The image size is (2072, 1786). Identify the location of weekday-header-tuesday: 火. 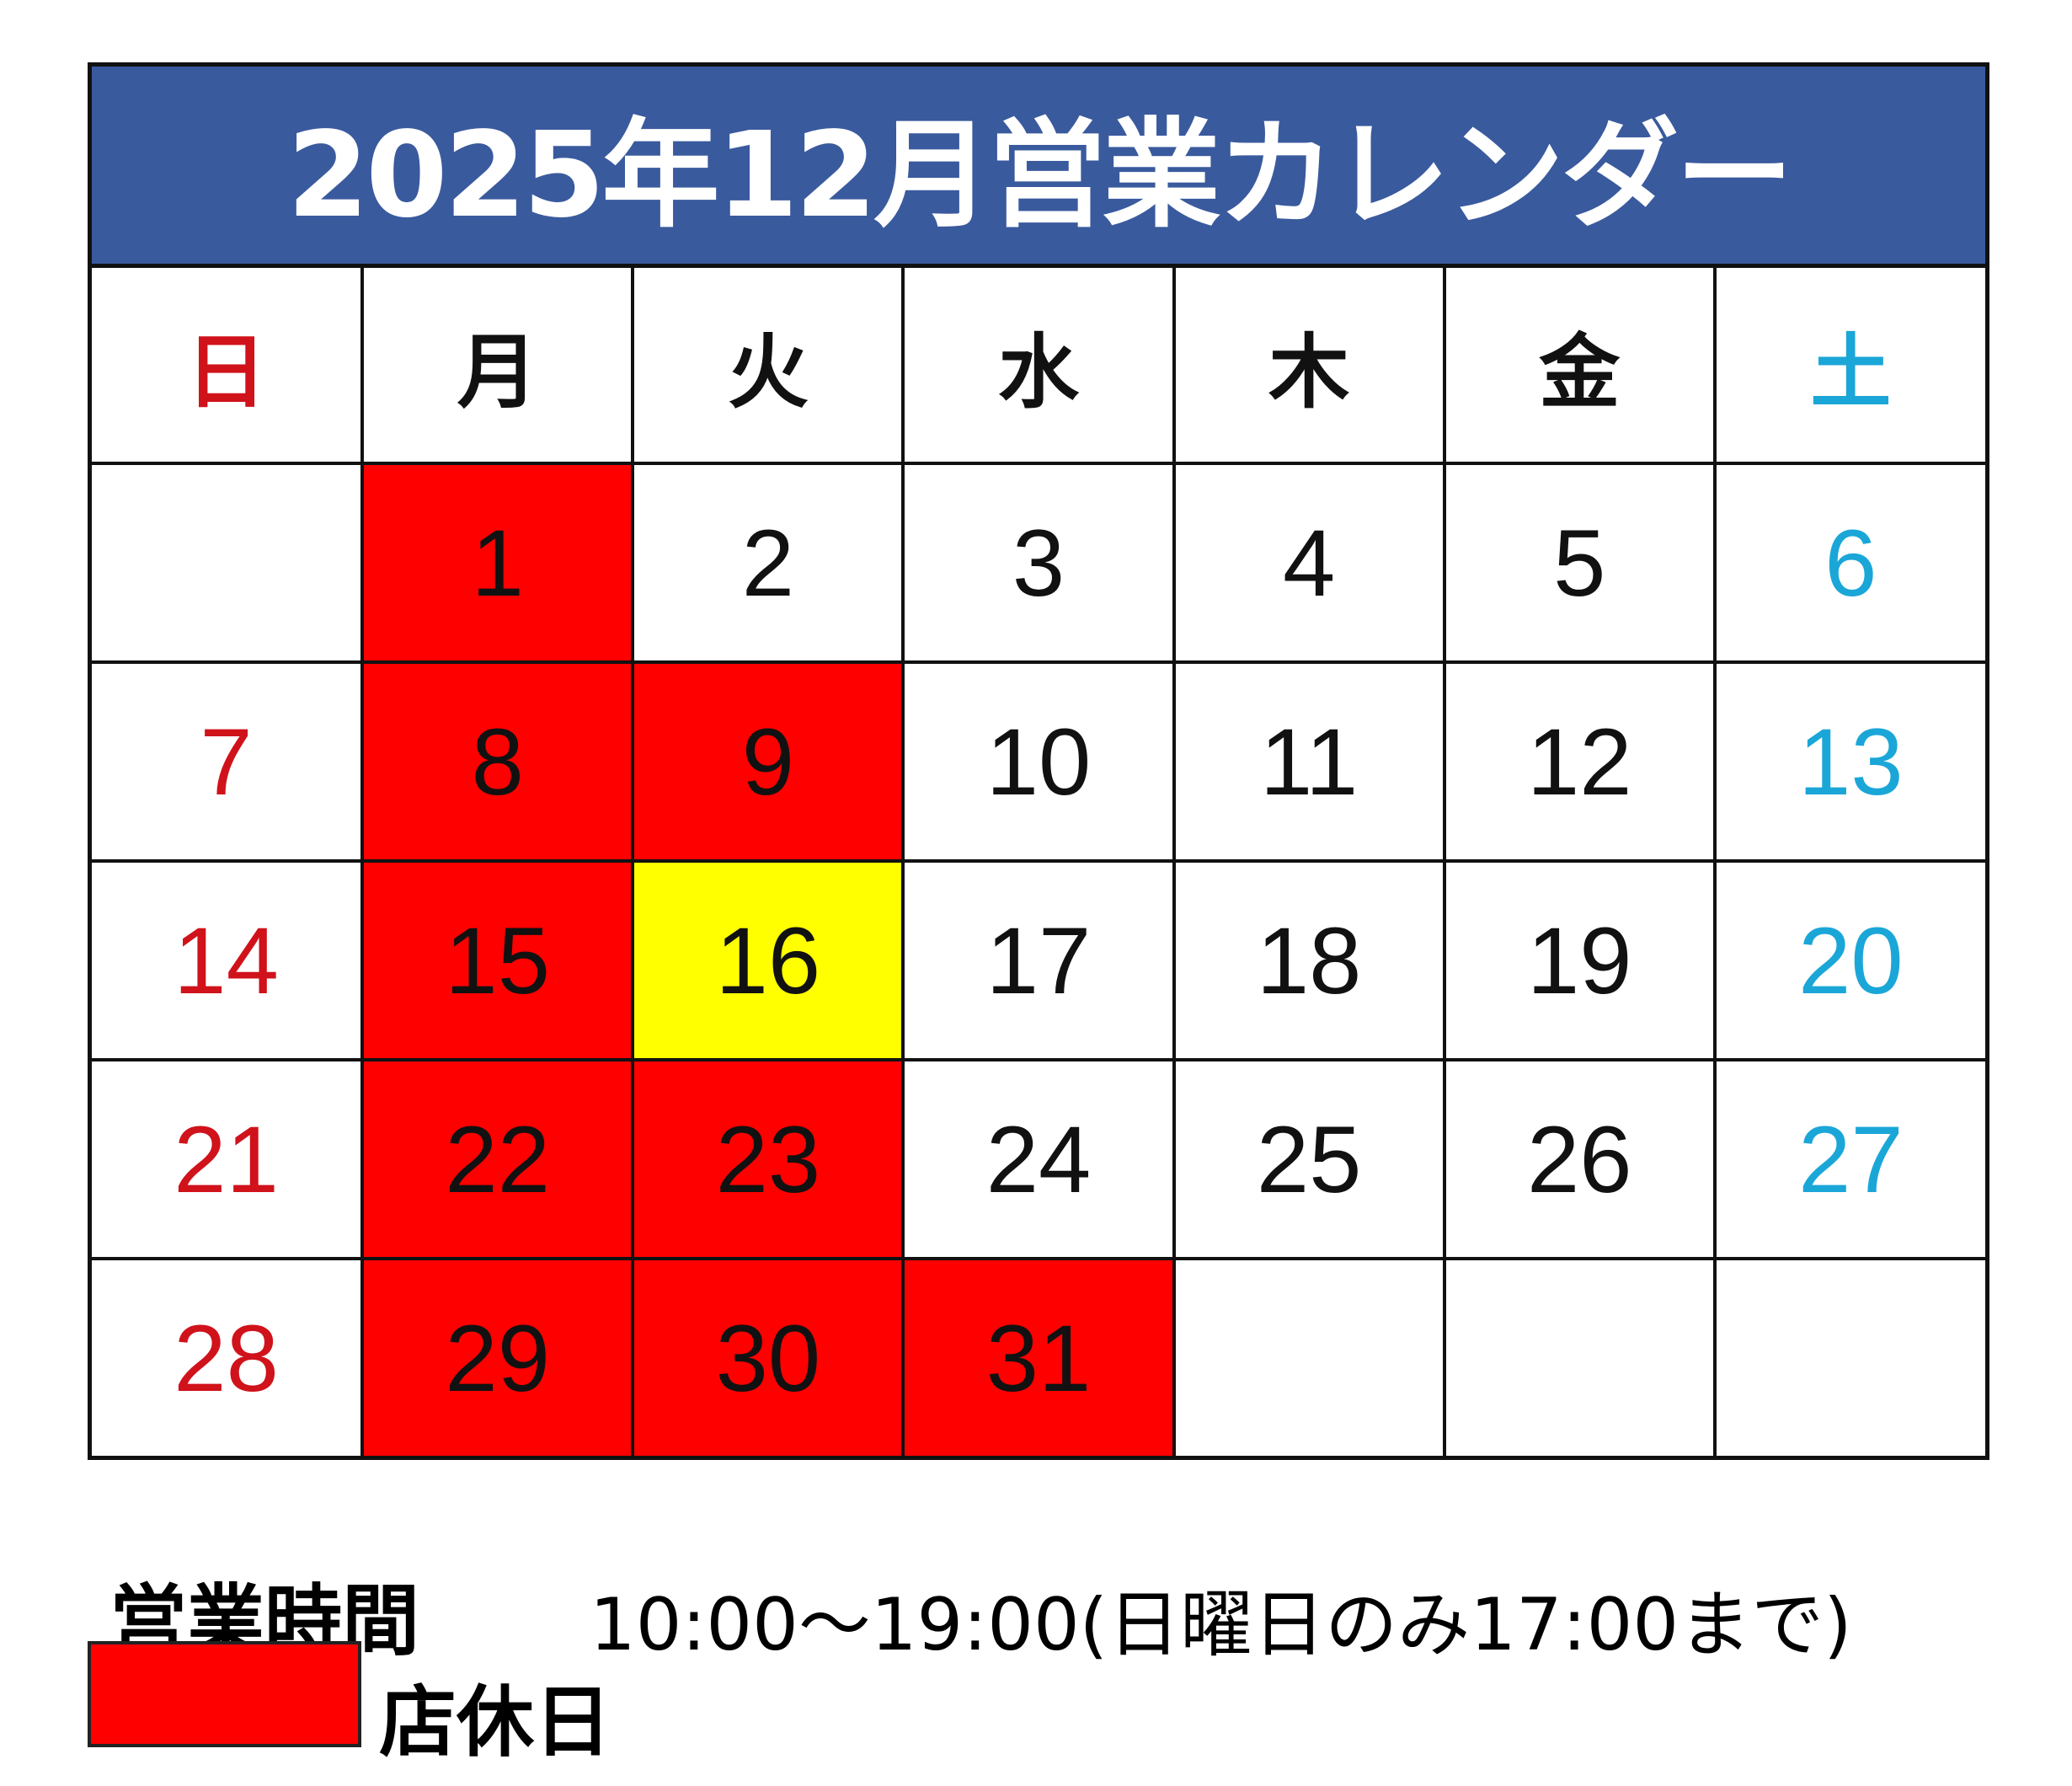
(768, 366).